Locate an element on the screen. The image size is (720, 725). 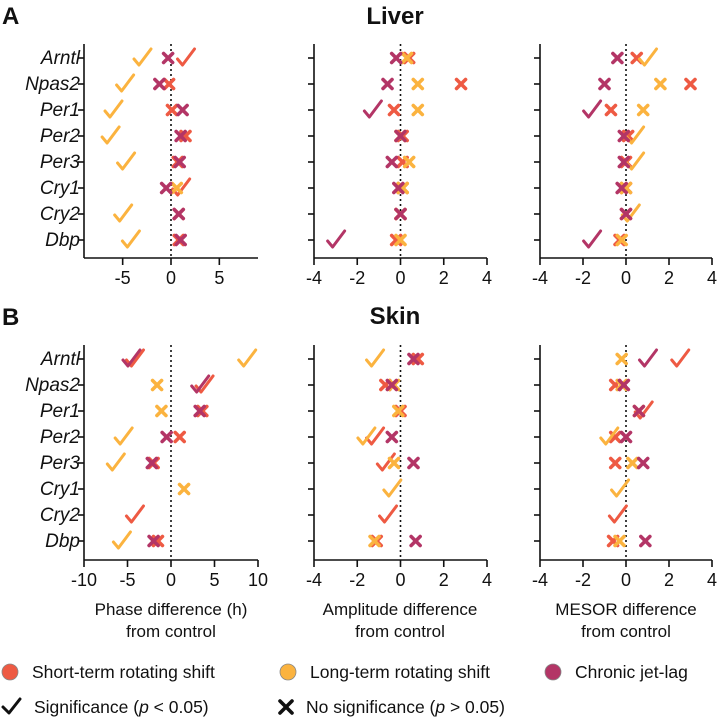
gene-label: Per3 is located at coordinates (60, 463).